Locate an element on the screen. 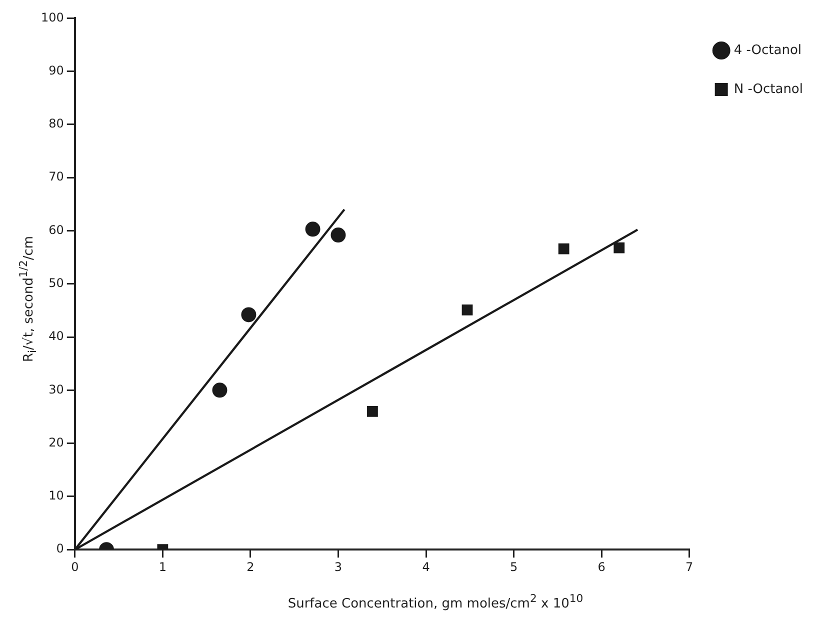 The image size is (831, 629). y-tick-label: 40 is located at coordinates (56, 336).